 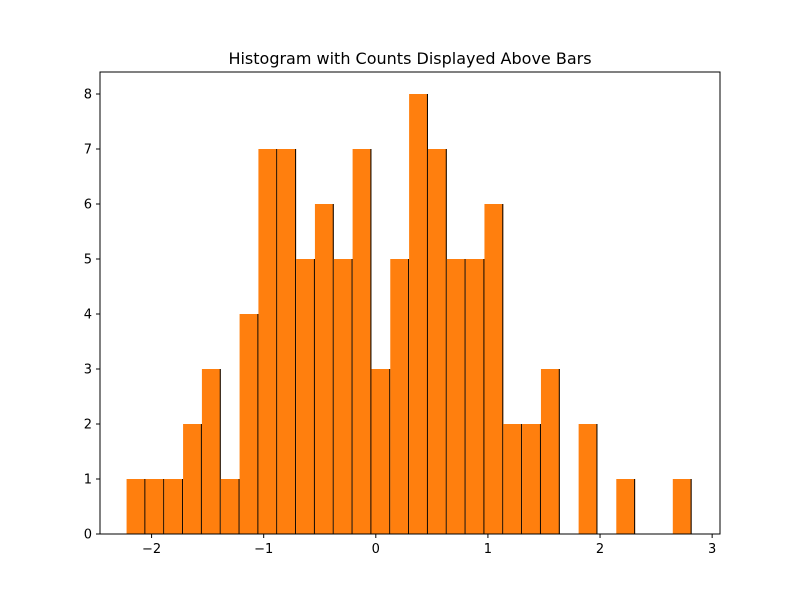 I want to click on y-tick-label: 3, so click(x=88, y=370).